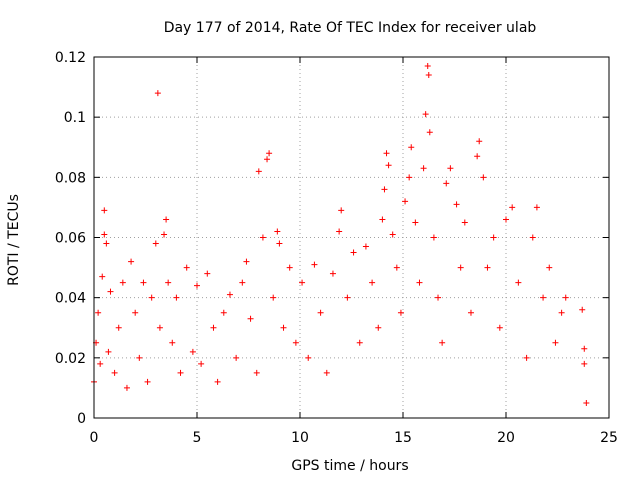 Image resolution: width=640 pixels, height=480 pixels. What do you see at coordinates (75, 118) in the screenshot?
I see `y-tick-label: 0.1` at bounding box center [75, 118].